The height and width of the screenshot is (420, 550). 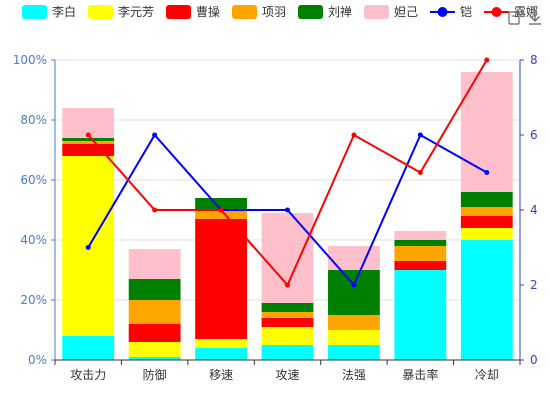 I want to click on legend-label: 李白, so click(x=64, y=11).